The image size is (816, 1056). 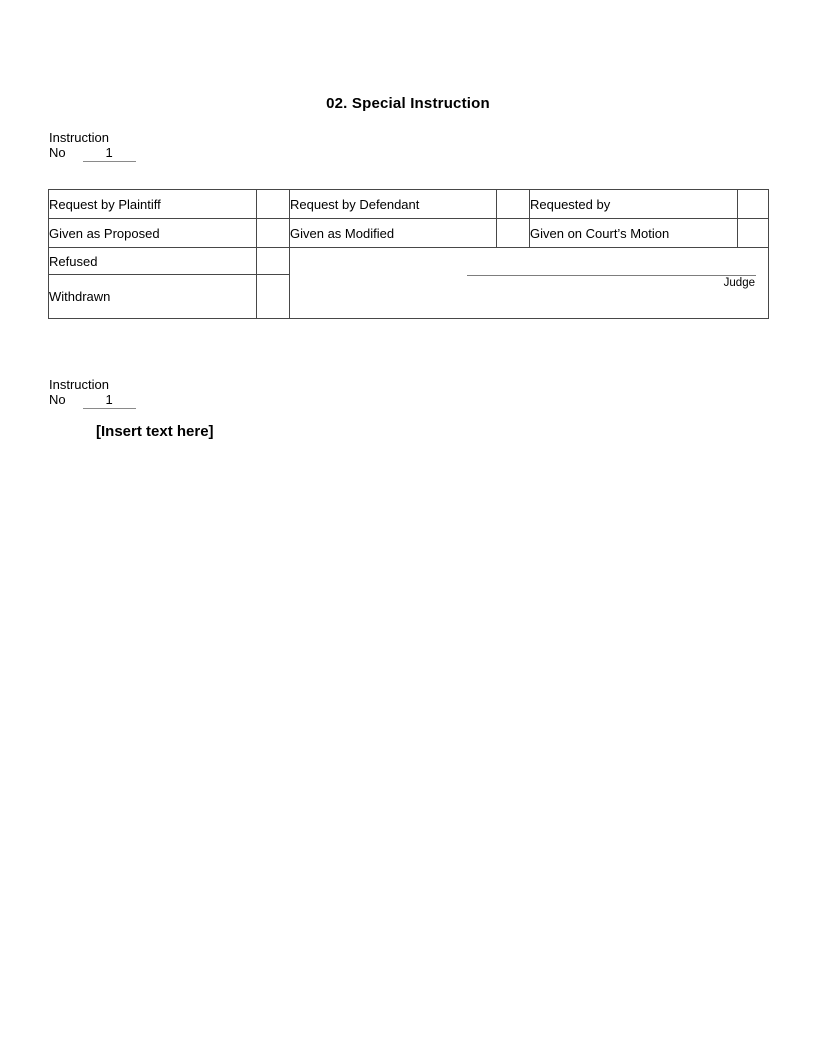 I want to click on judge-signature-cell: Judge, so click(x=529, y=283).